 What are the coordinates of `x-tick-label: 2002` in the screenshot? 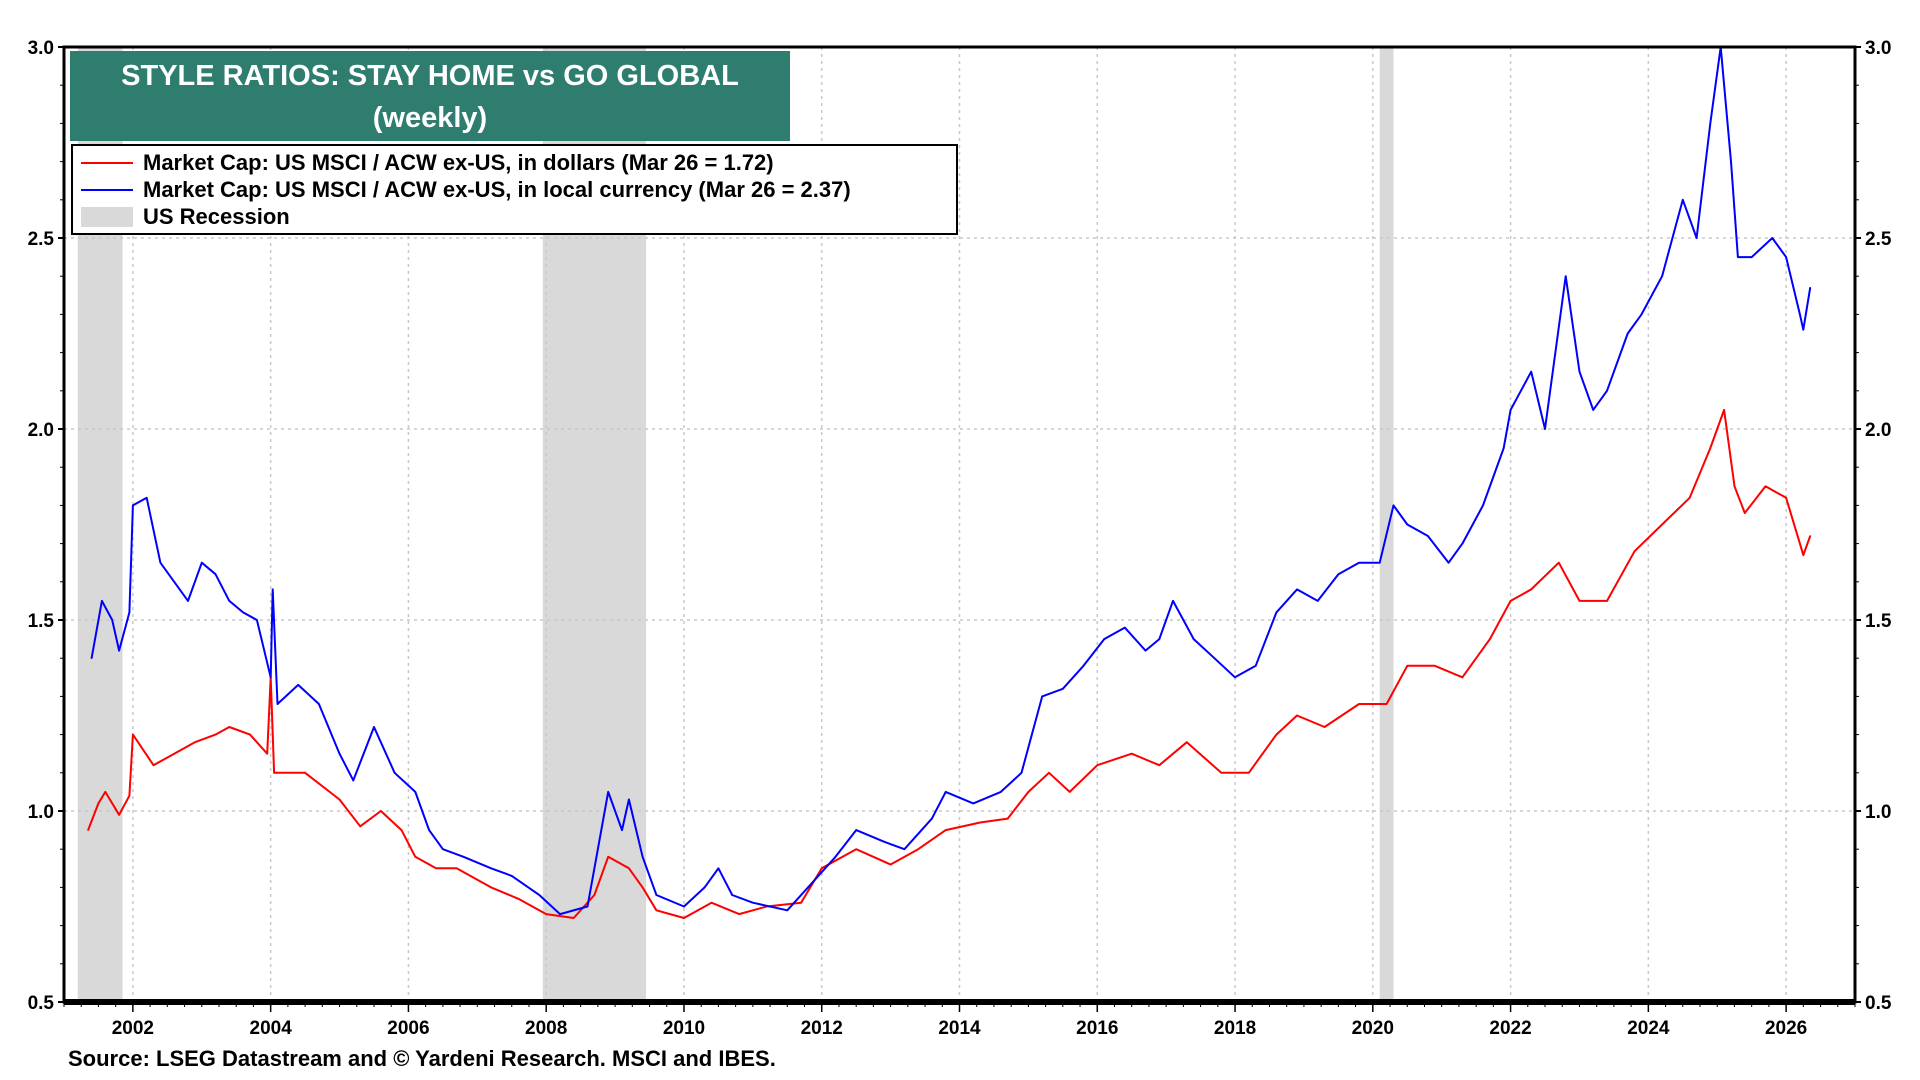 It's located at (133, 1028).